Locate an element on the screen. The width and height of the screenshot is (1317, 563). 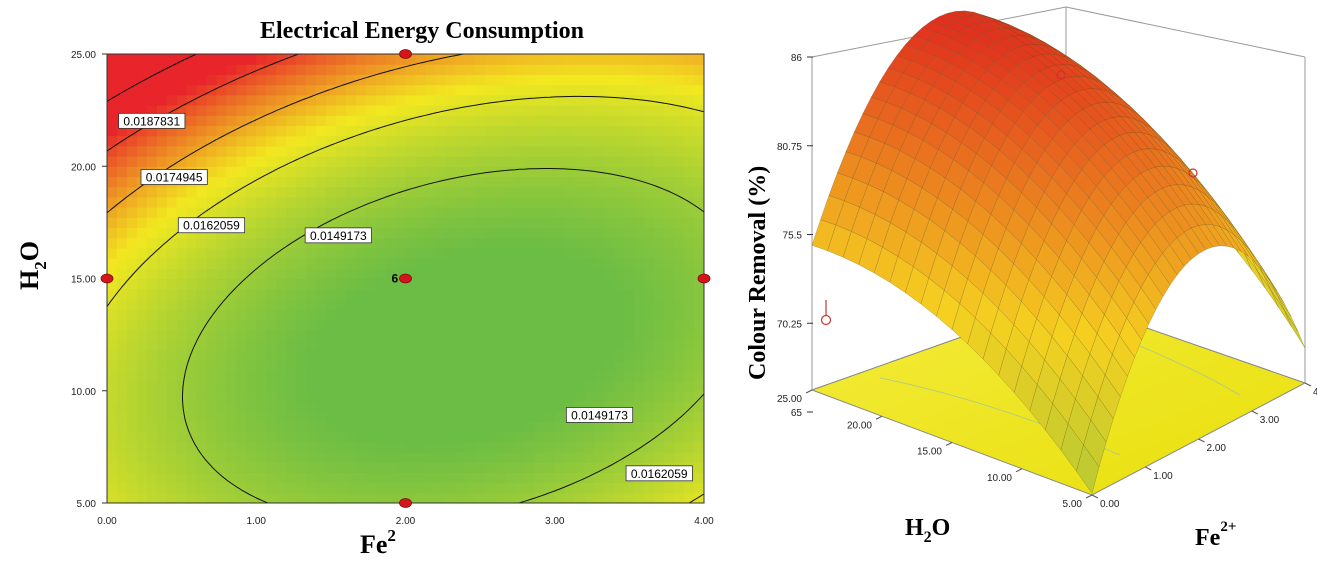
x-axis-label-main: Fe is located at coordinates (373, 544).